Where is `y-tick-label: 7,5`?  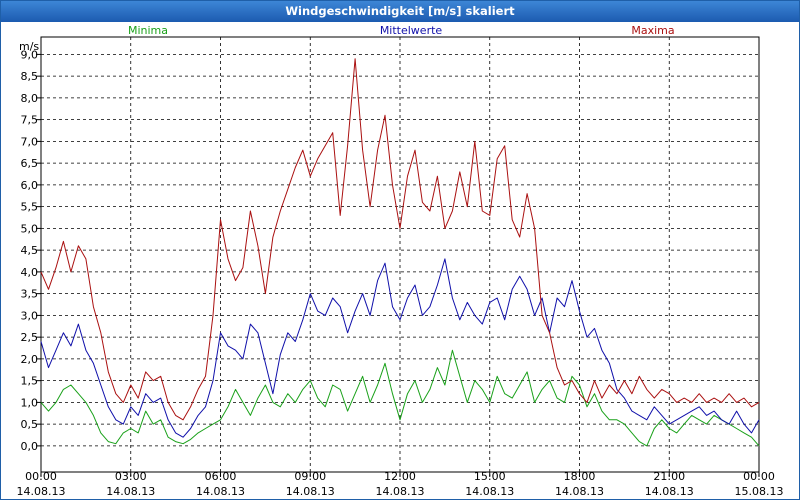
y-tick-label: 7,5 is located at coordinates (30, 120).